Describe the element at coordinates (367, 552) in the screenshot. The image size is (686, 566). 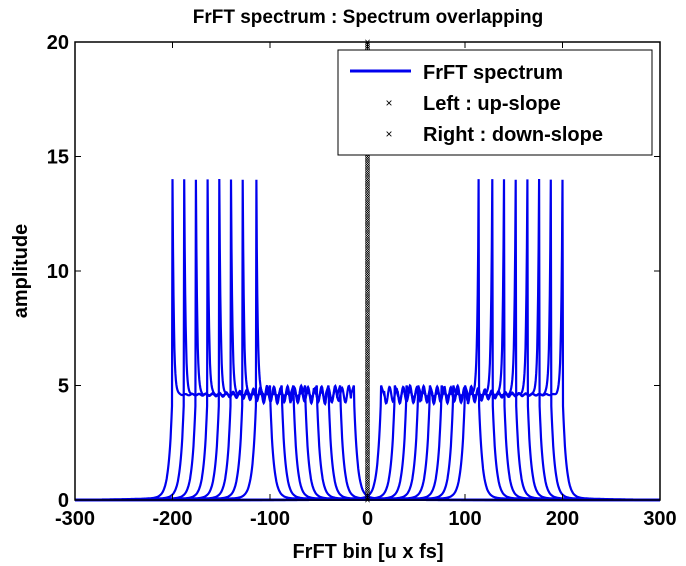
I see `x-axis-title: FrFT bin [u x fs]` at that location.